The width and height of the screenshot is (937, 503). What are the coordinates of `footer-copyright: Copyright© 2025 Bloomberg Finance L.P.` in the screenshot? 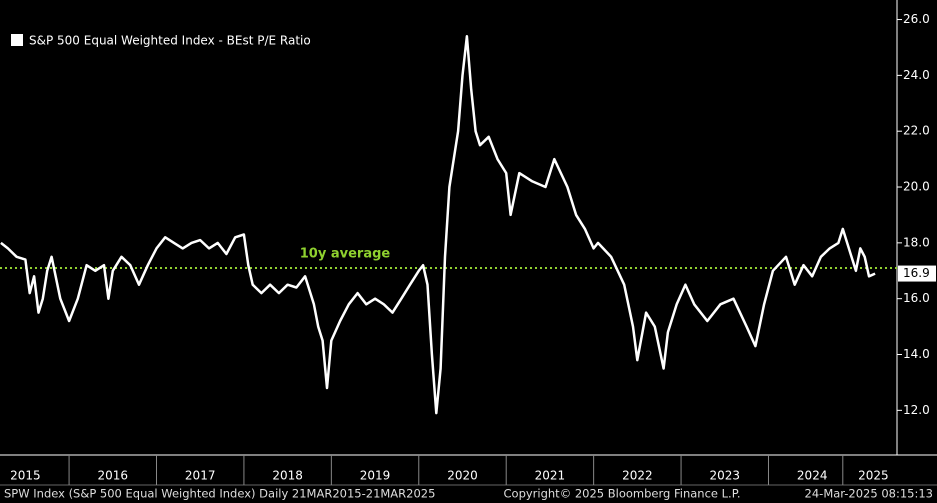 It's located at (622, 494).